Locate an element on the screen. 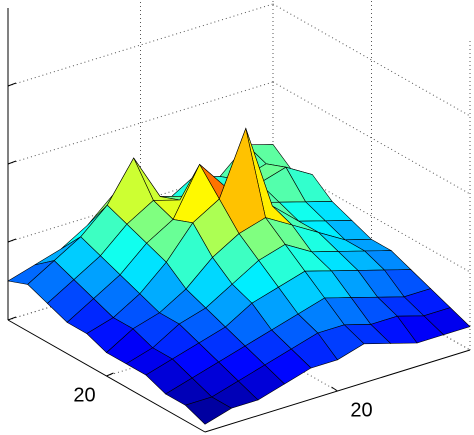 Image resolution: width=474 pixels, height=435 pixels. x-tick-label: 20 is located at coordinates (84, 395).